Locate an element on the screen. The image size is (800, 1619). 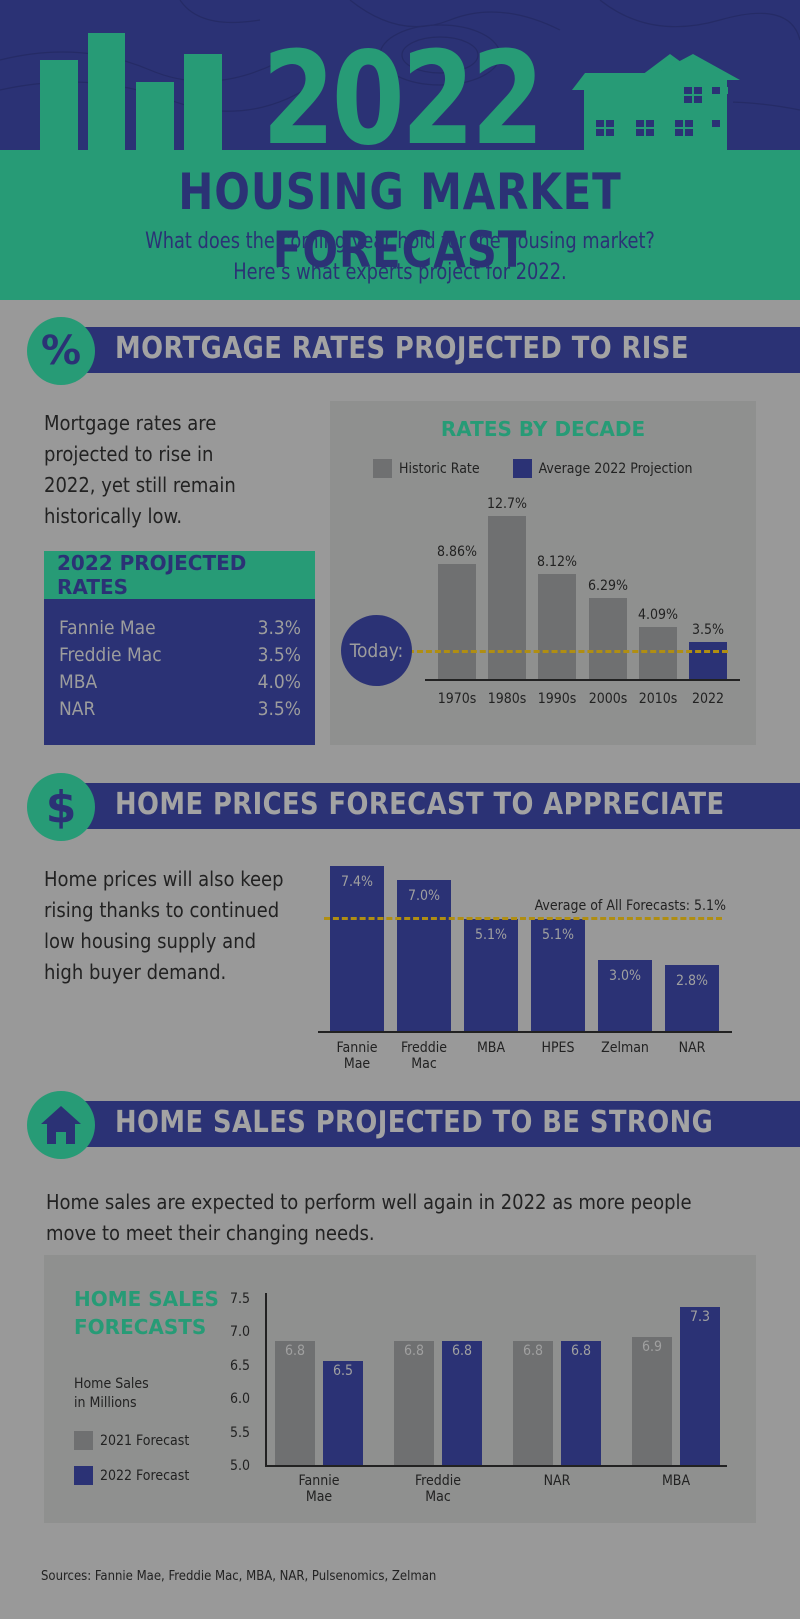
bar-nar-2022: 6.8 is located at coordinates (581, 1403).